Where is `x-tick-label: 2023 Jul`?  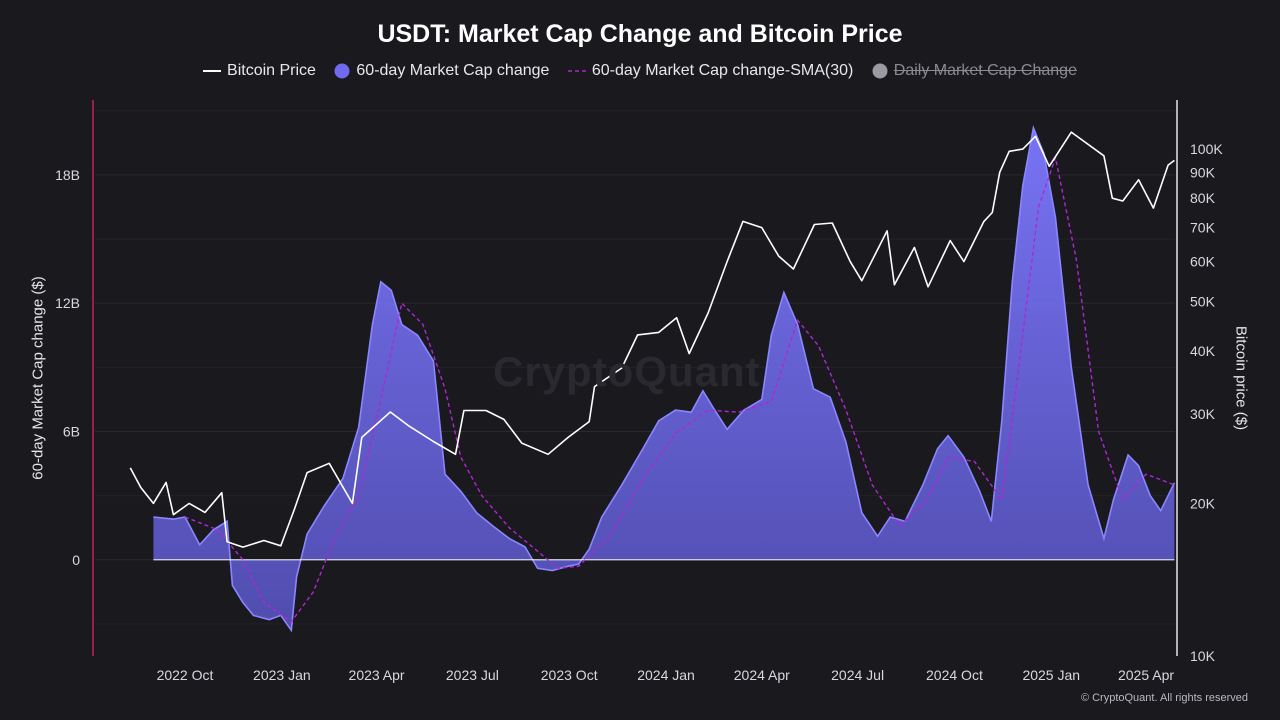
x-tick-label: 2023 Jul is located at coordinates (472, 675).